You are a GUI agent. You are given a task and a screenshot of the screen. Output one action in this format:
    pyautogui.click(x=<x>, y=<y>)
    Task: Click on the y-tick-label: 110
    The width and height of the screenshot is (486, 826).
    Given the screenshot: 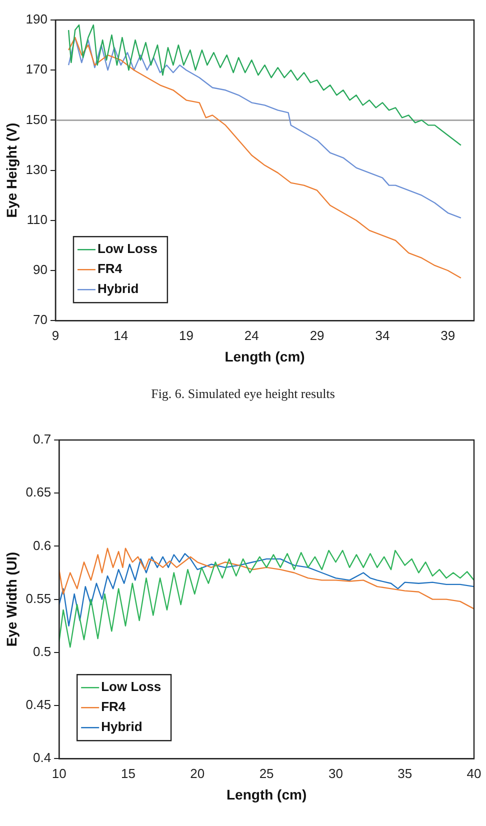 What is the action you would take?
    pyautogui.click(x=37, y=219)
    